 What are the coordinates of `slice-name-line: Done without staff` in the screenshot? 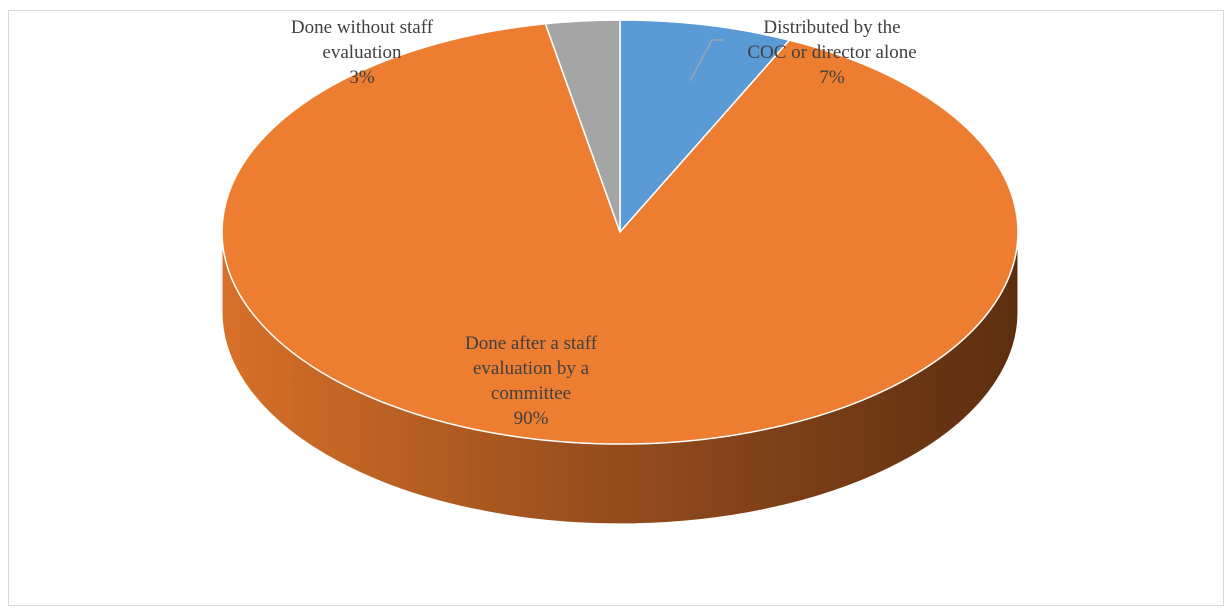 It's located at (362, 27).